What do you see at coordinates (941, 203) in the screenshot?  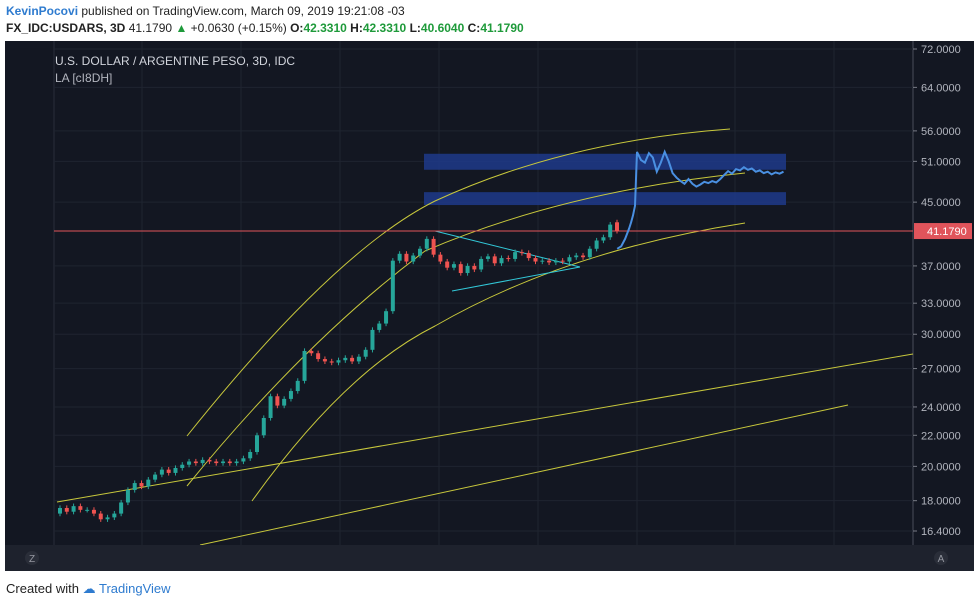 I see `y-tick-label: 45.0000` at bounding box center [941, 203].